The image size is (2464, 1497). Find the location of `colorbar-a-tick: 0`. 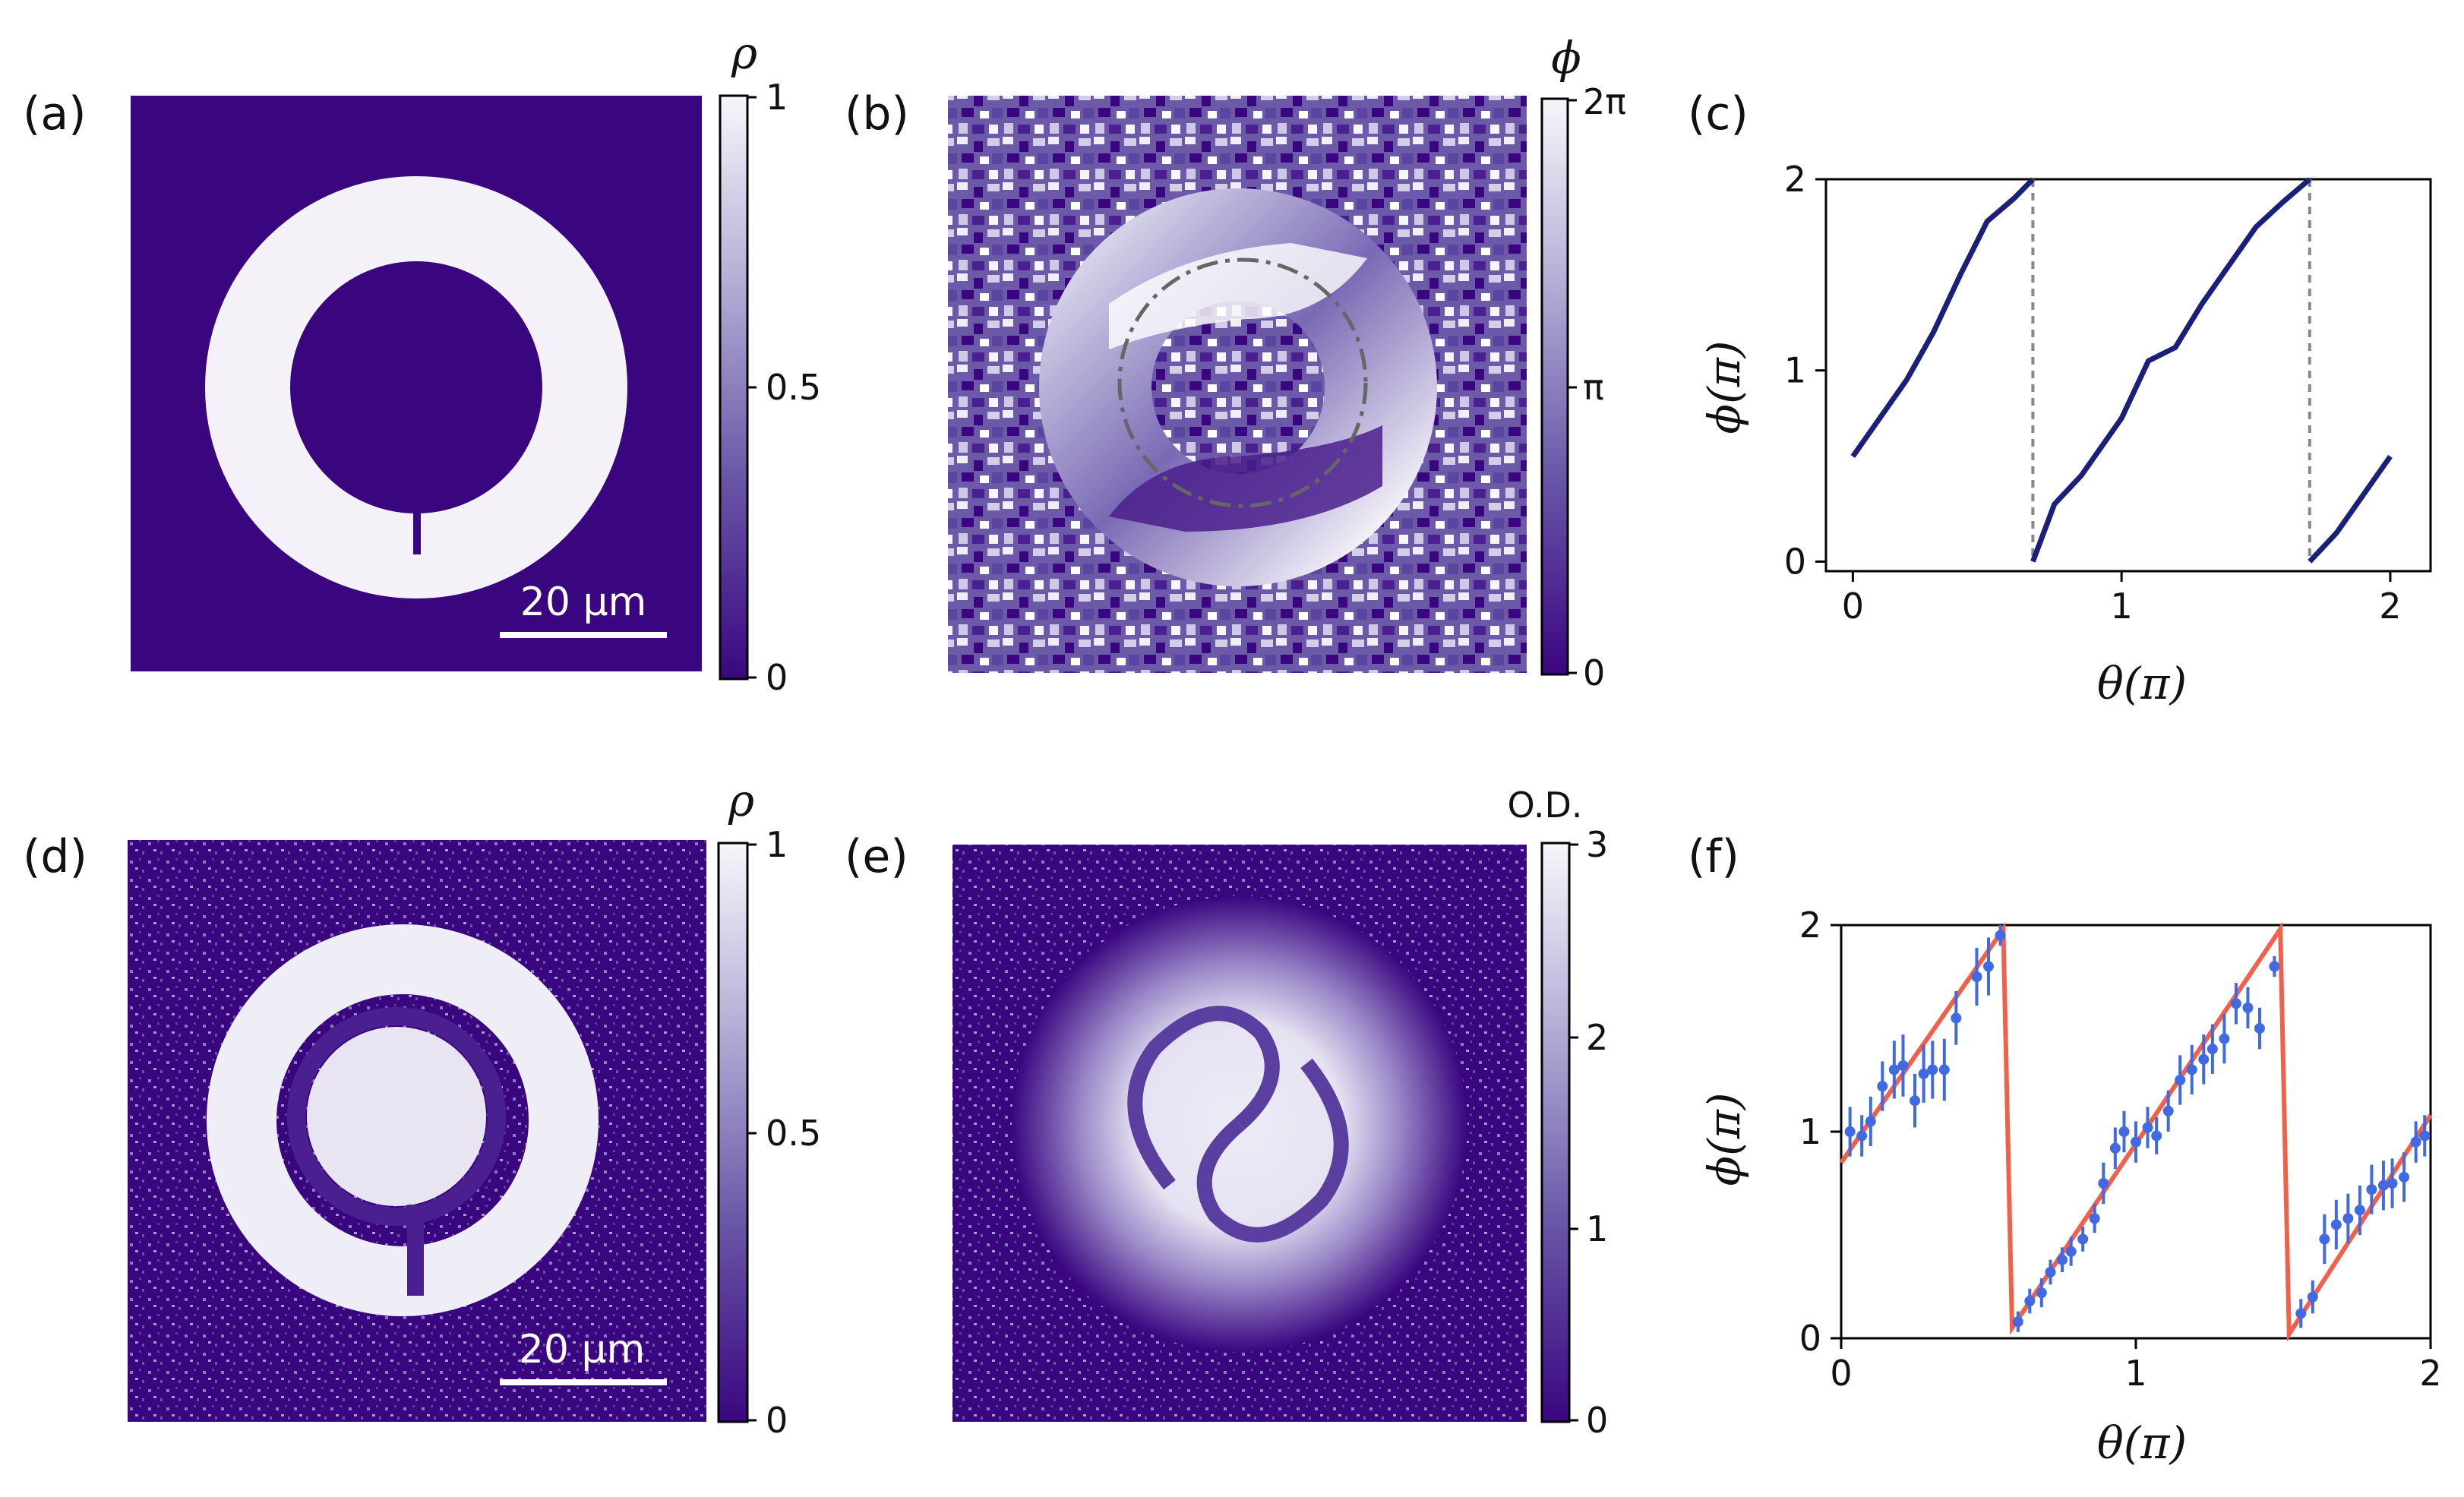

colorbar-a-tick: 0 is located at coordinates (777, 677).